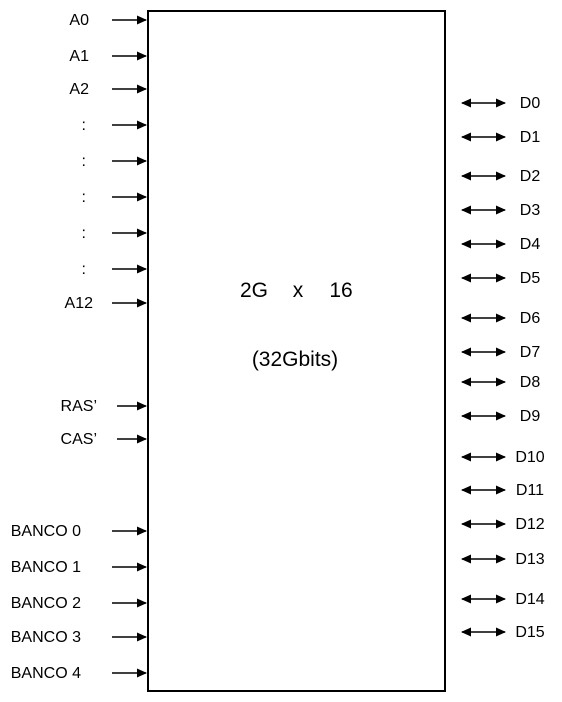 This screenshot has width=562, height=702. Describe the element at coordinates (501, 352) in the screenshot. I see `data-pin: D7` at that location.